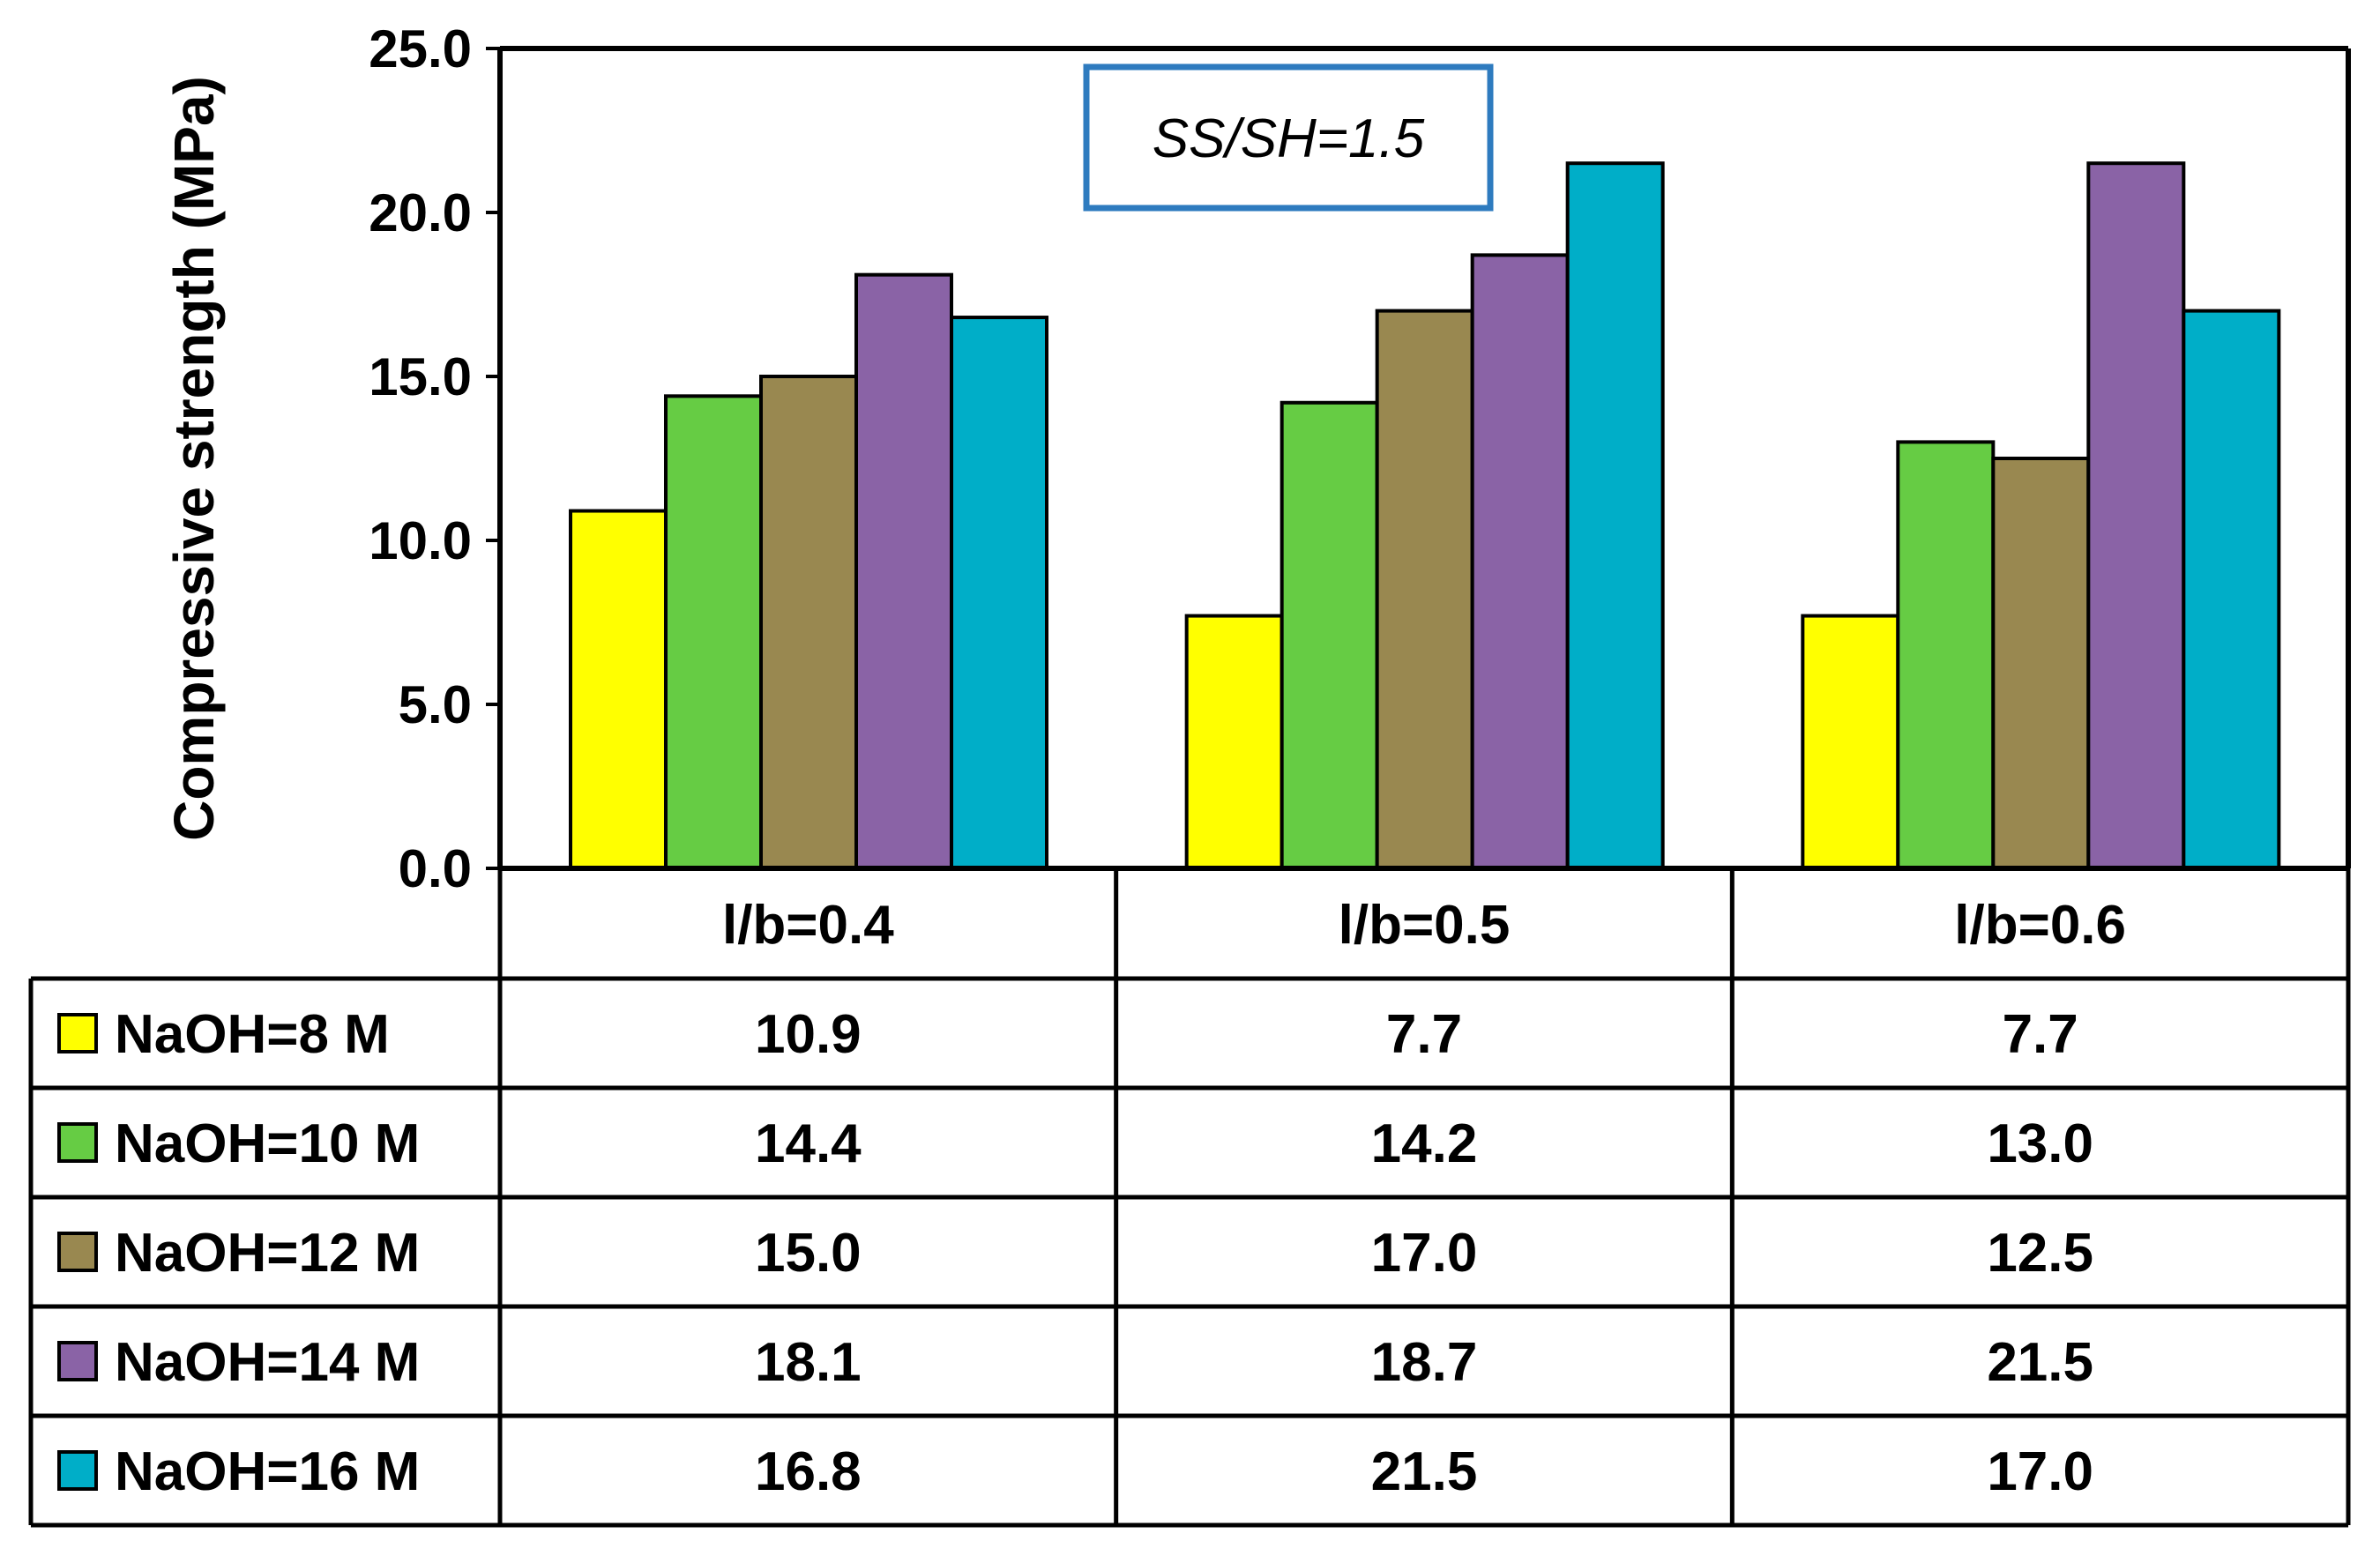  Describe the element at coordinates (2040, 925) in the screenshot. I see `x-category-label: l/b=0.6` at that location.